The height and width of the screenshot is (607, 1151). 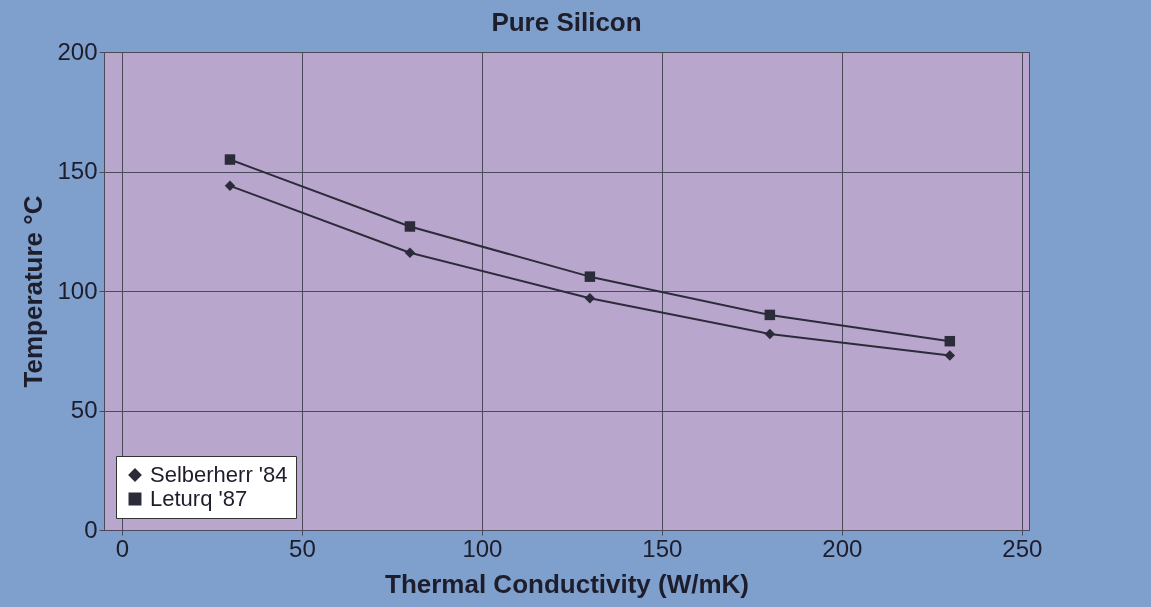 I want to click on x-tick-label: 0, so click(x=122, y=548).